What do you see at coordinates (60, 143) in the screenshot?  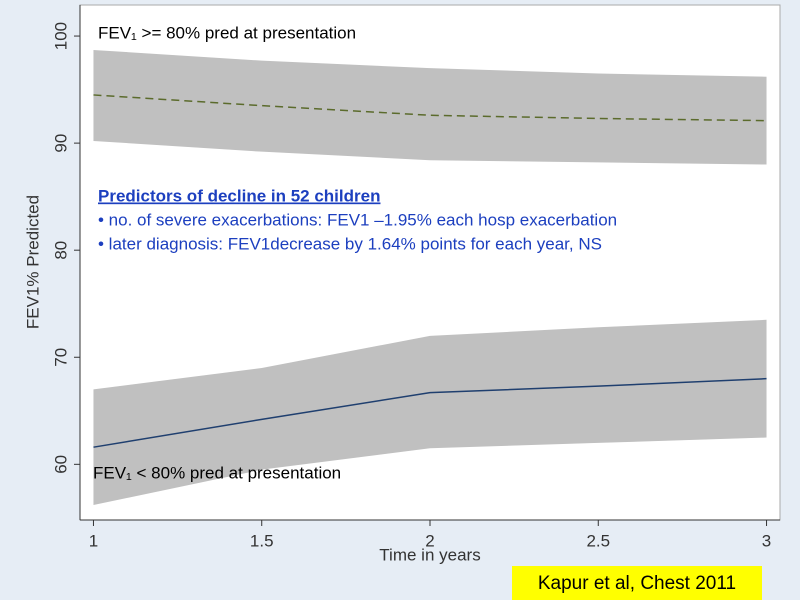 I see `y-tick-label: 90` at bounding box center [60, 143].